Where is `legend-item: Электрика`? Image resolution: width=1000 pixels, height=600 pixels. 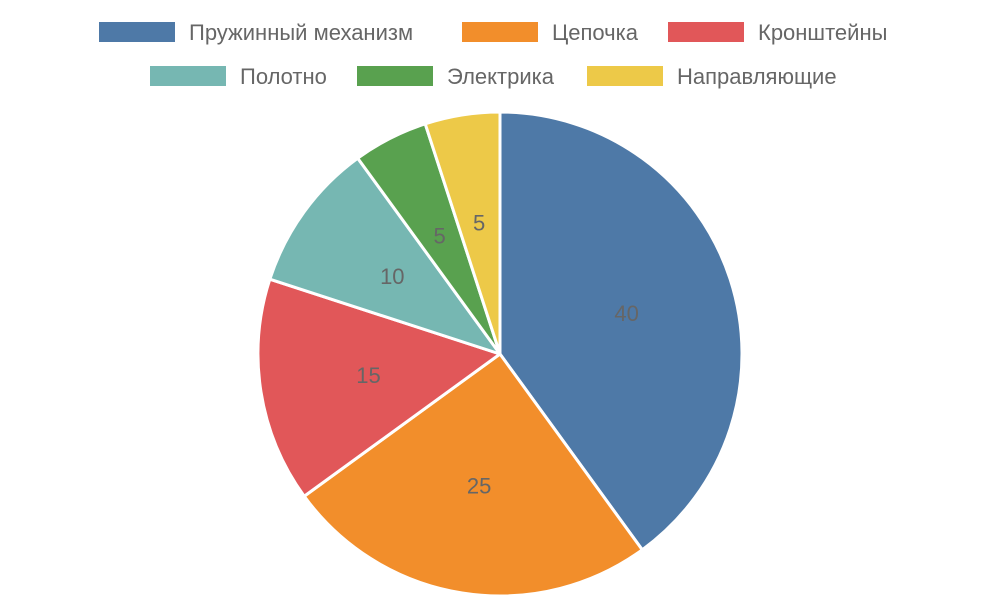 legend-item: Электрика is located at coordinates (456, 76).